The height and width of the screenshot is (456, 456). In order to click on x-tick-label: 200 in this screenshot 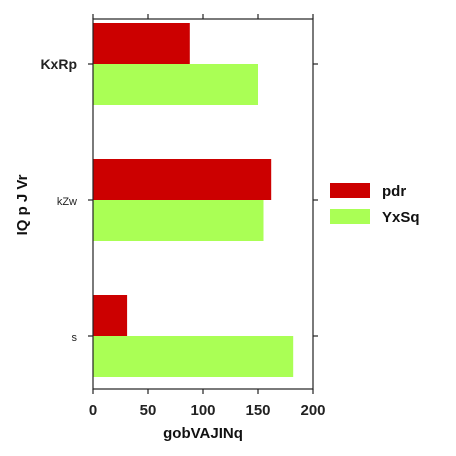, I will do `click(312, 410)`.